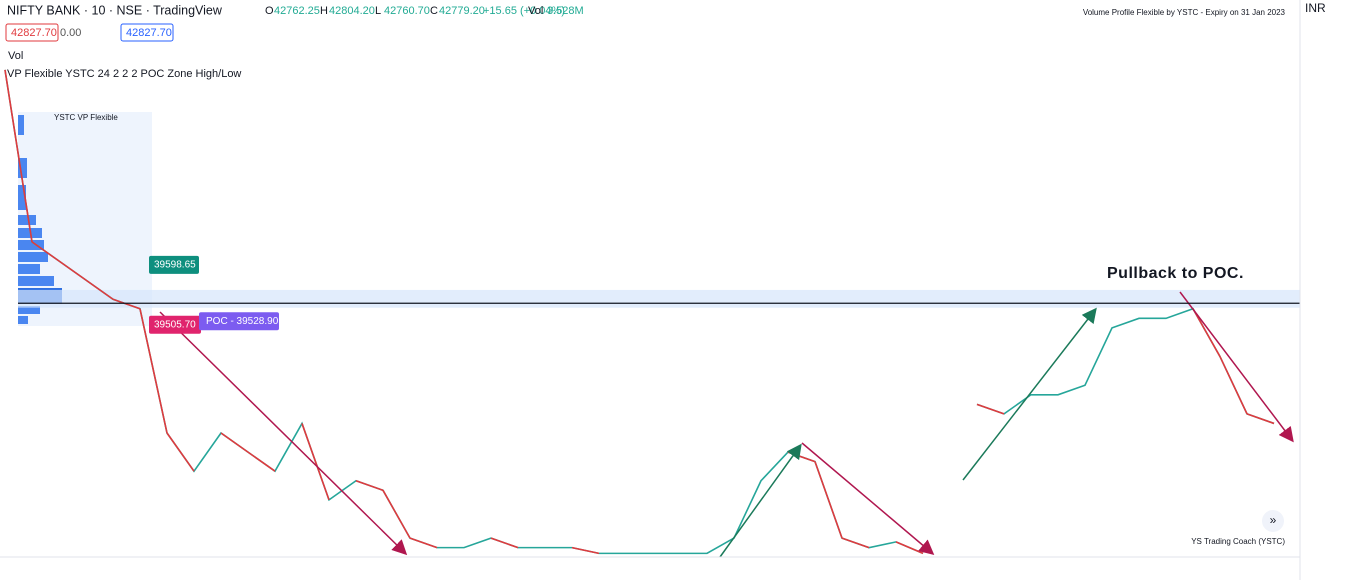 The height and width of the screenshot is (585, 1360). I want to click on watermark: YS Trading Coach (YSTC), so click(1238, 541).